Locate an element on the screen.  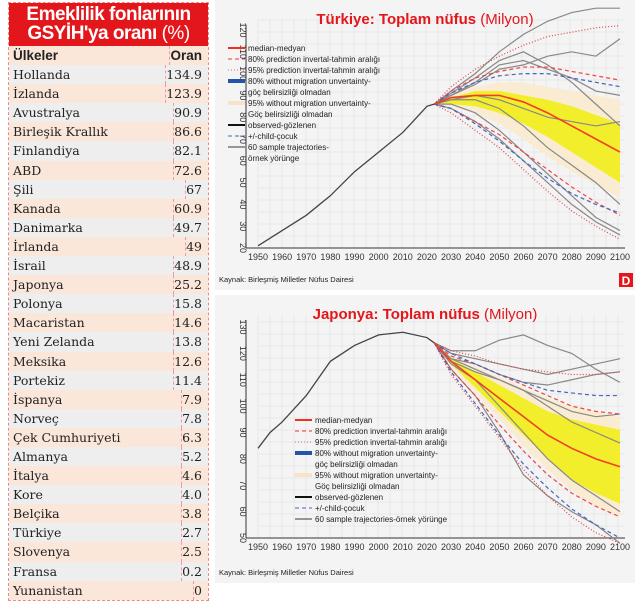
chart-title: Türkiye: Toplam nüfus (Milyon) is located at coordinates (424, 19).